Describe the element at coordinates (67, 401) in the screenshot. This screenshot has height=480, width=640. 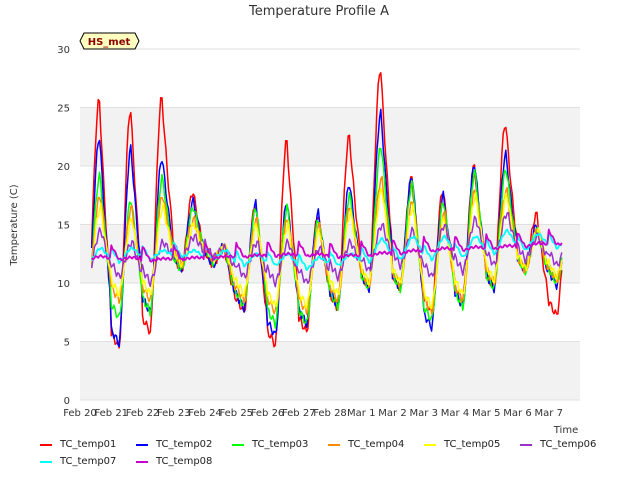
I see `y-tick-label: 0` at that location.